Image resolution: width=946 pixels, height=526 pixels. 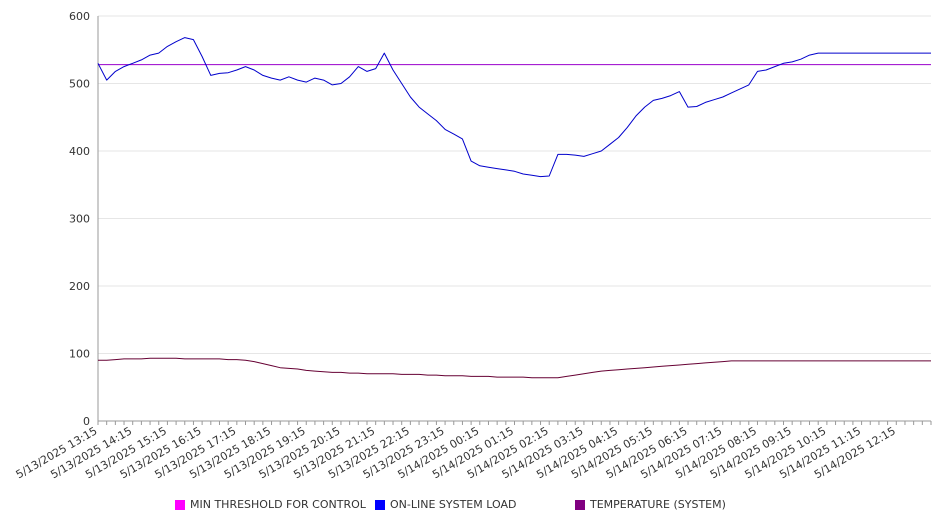 What do you see at coordinates (658, 504) in the screenshot?
I see `legend-label: TEMPERATURE (SYSTEM)` at bounding box center [658, 504].